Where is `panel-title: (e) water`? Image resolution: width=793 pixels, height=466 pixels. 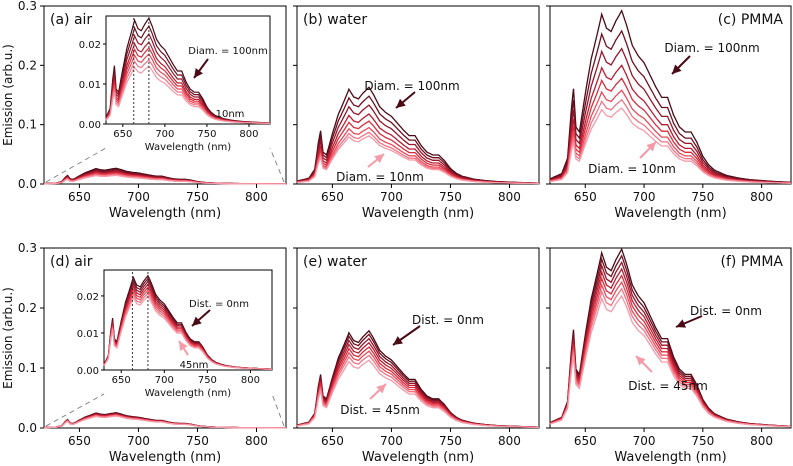
panel-title: (e) water is located at coordinates (335, 262).